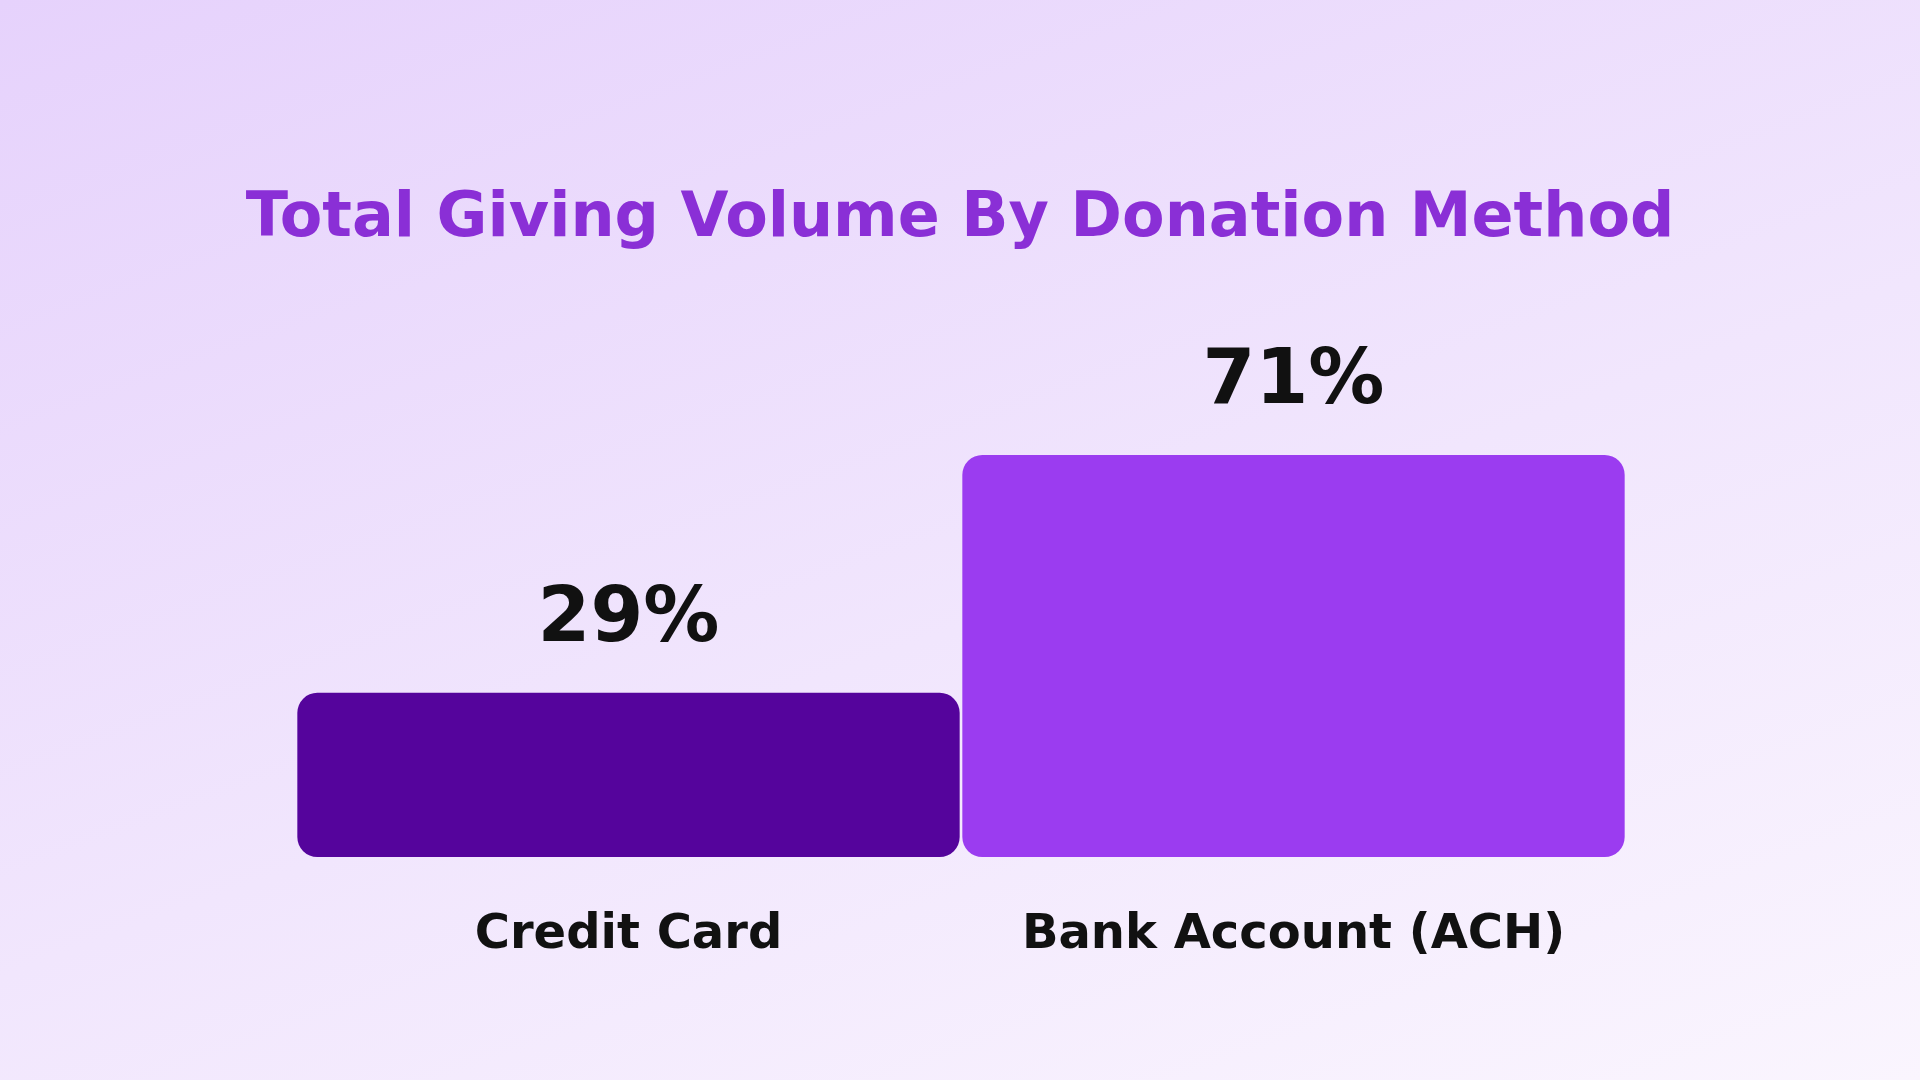 The width and height of the screenshot is (1920, 1080). Describe the element at coordinates (628, 931) in the screenshot. I see `x-tick-label: Credit Card` at that location.